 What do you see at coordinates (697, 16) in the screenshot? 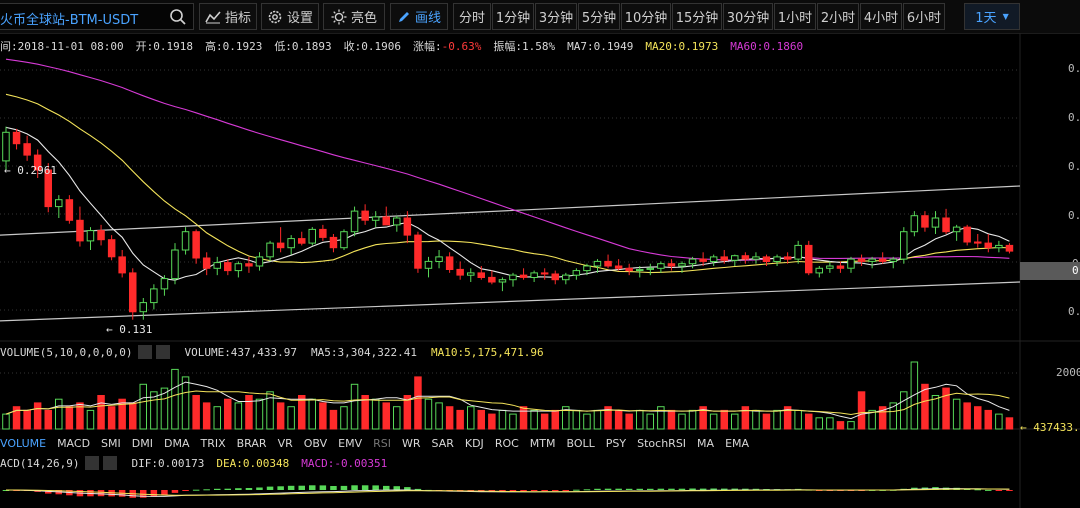
I see `period-button: 15分钟` at bounding box center [697, 16].